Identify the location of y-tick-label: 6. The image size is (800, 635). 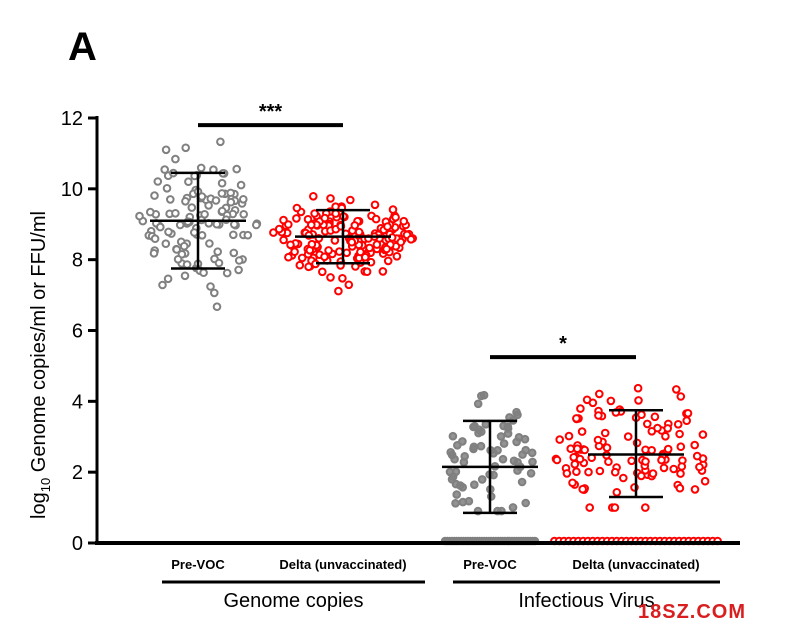
(77, 332).